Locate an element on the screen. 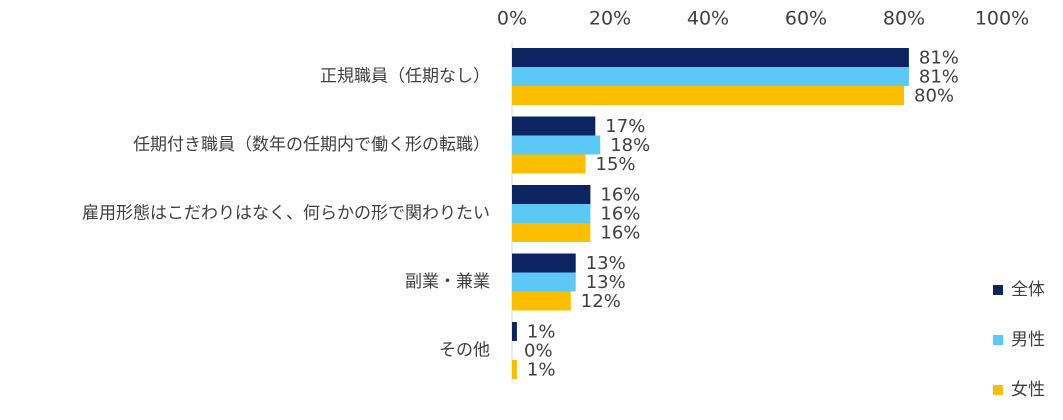 Image resolution: width=1063 pixels, height=420 pixels. data-label: 0% is located at coordinates (538, 351).